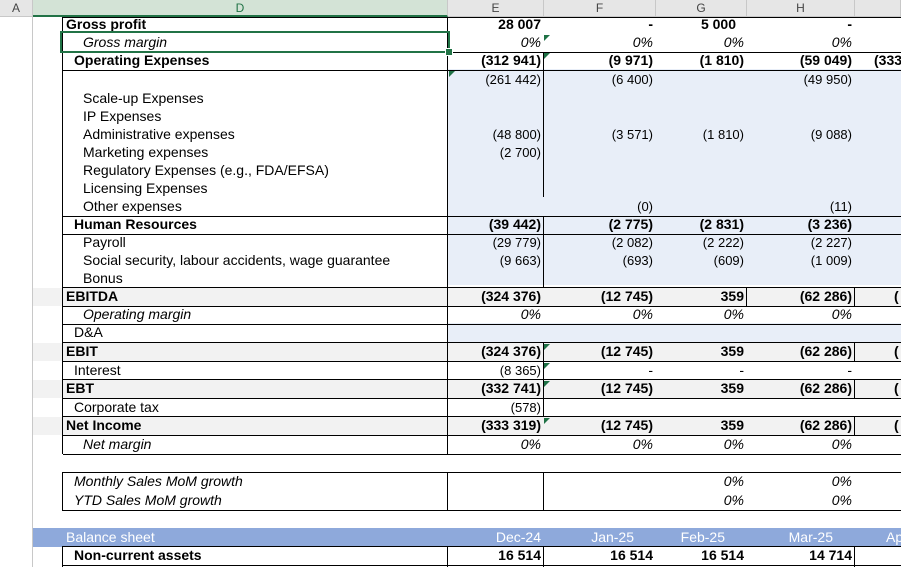 The image size is (901, 567). I want to click on column-header-g: G, so click(701, 8).